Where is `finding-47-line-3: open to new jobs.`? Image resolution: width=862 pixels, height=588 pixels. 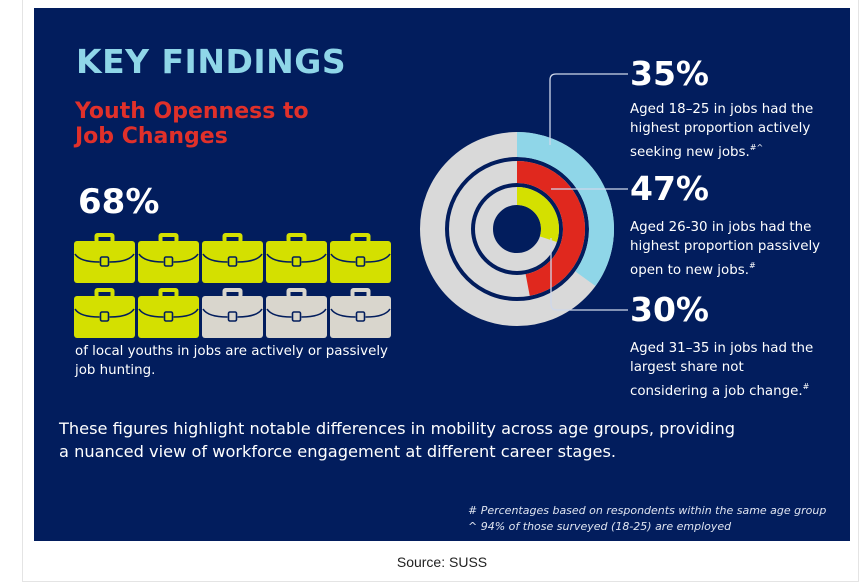 finding-47-line-3: open to new jobs. is located at coordinates (689, 270).